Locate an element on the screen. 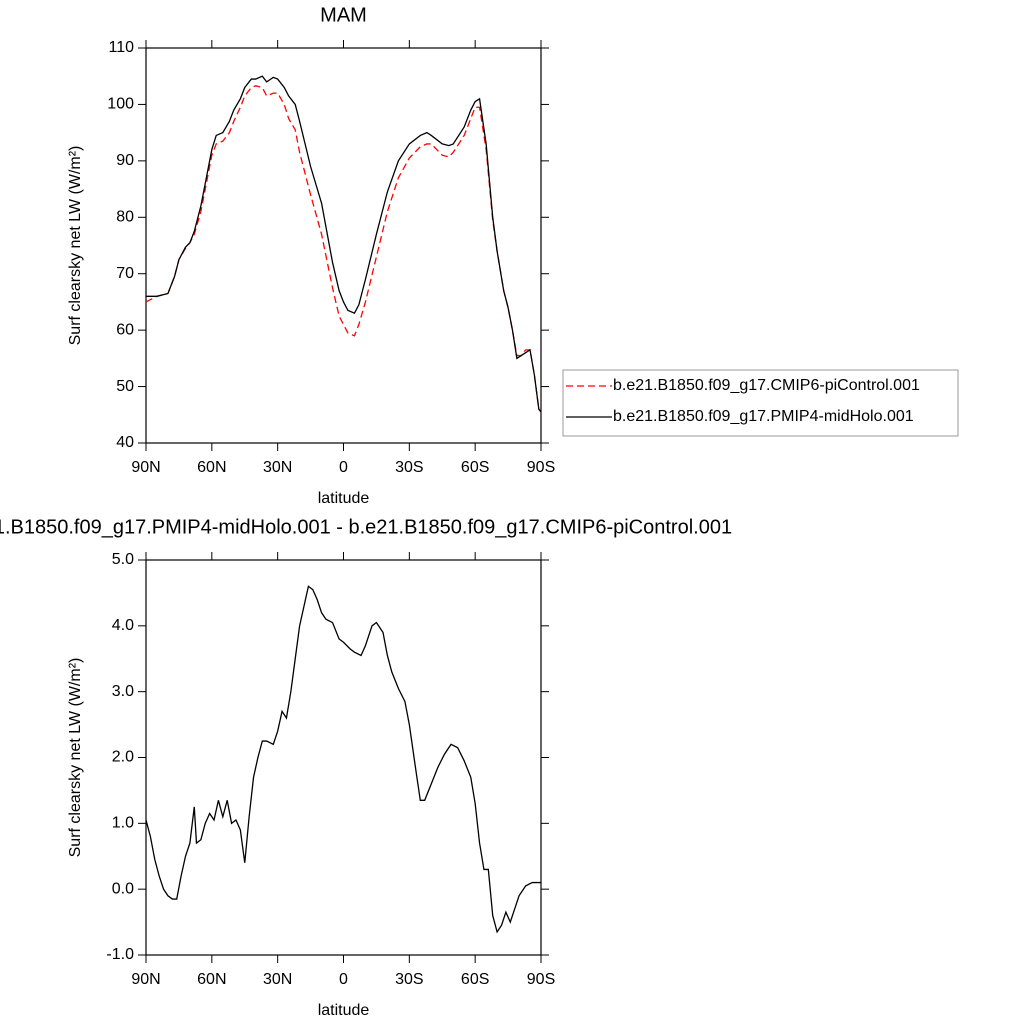  y-tick-label: -1.0 is located at coordinates (120, 954).